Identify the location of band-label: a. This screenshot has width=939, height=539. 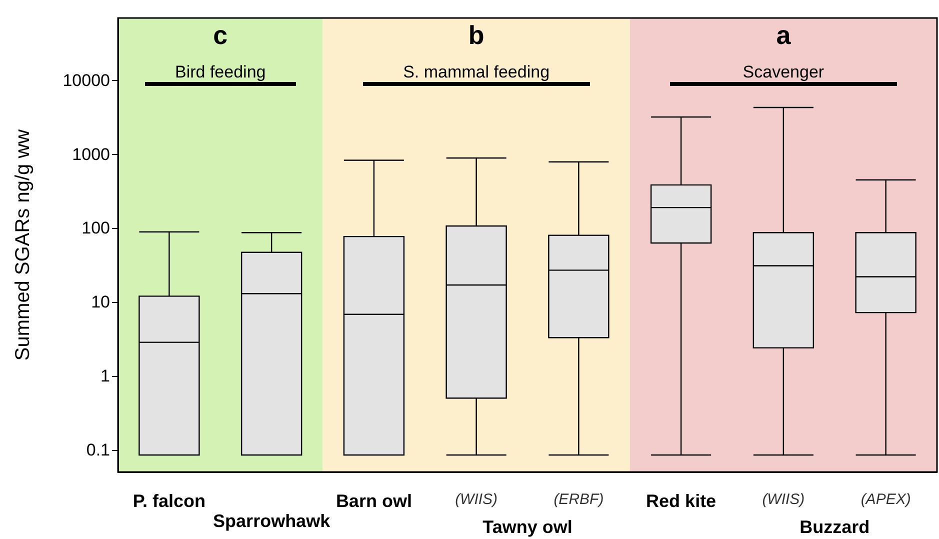
(784, 35).